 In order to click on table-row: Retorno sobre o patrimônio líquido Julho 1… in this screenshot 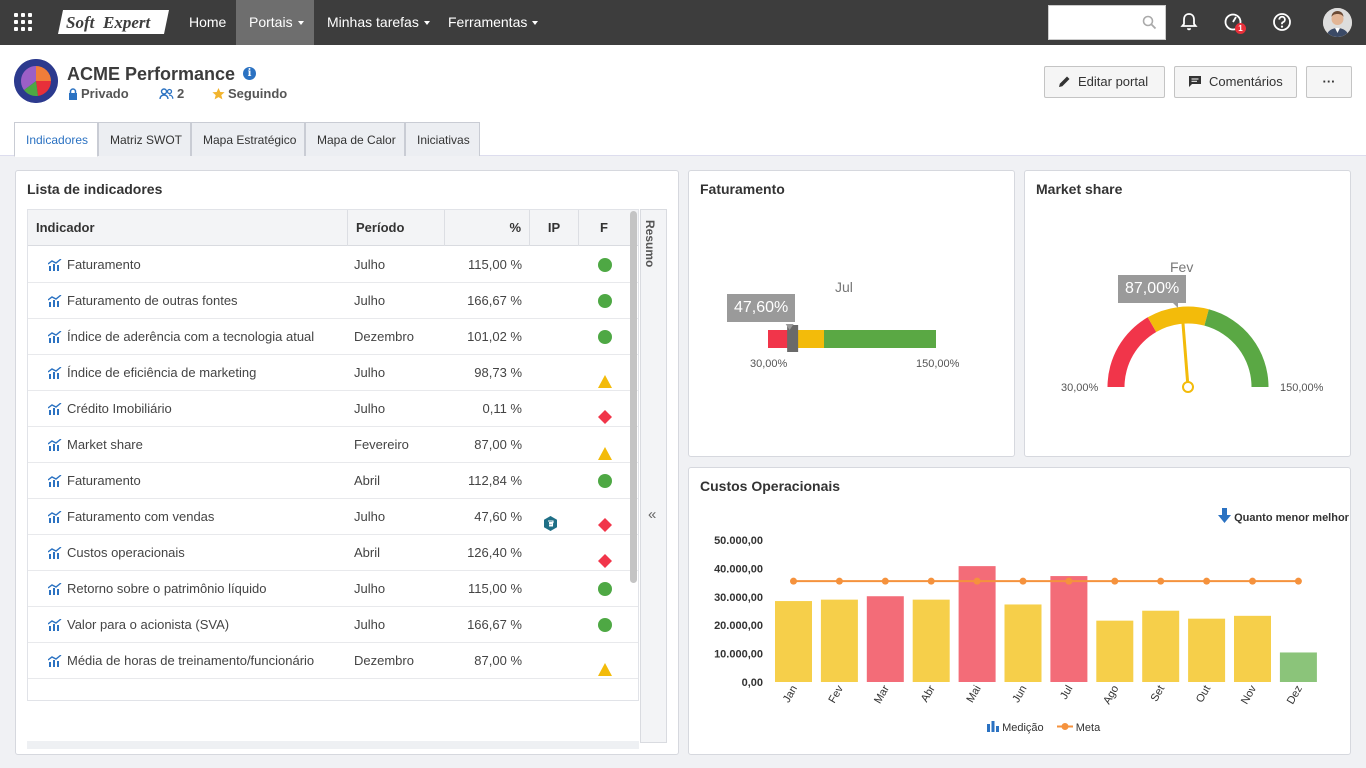, I will do `click(333, 589)`.